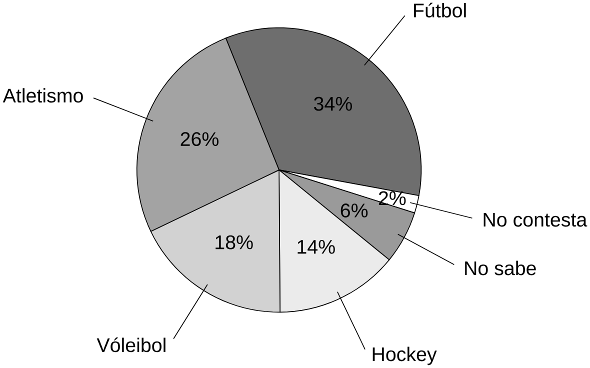  What do you see at coordinates (354, 211) in the screenshot?
I see `data-label: 6%` at bounding box center [354, 211].